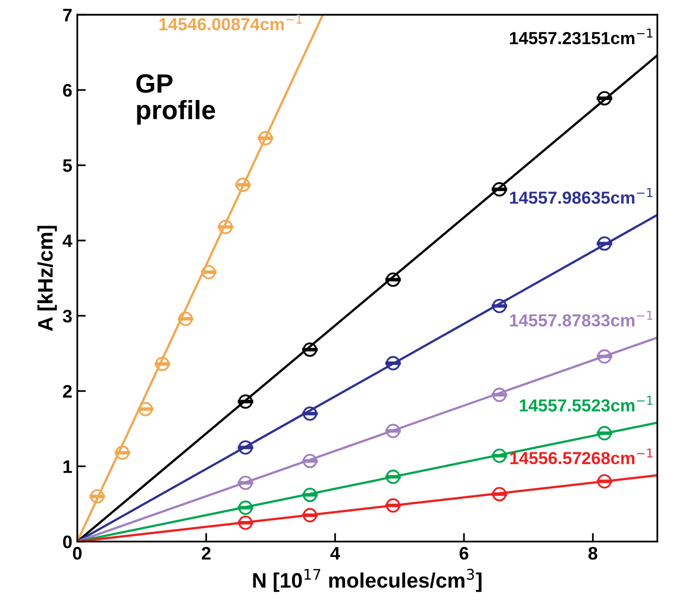 The image size is (684, 614). What do you see at coordinates (367, 580) in the screenshot?
I see `x-axis-title: N [10$^{17}$ molecules/cm$^{3}$]` at bounding box center [367, 580].